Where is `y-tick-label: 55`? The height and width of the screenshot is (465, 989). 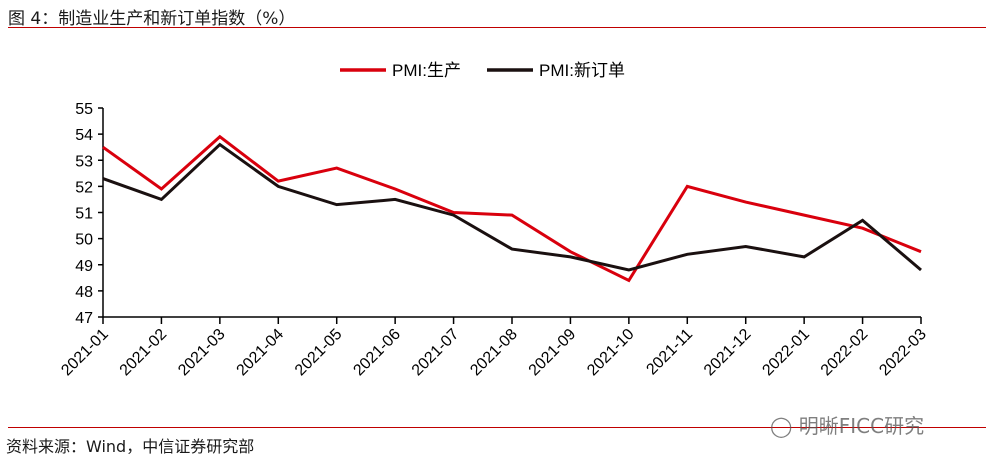
y-tick-label: 55 is located at coordinates (84, 109).